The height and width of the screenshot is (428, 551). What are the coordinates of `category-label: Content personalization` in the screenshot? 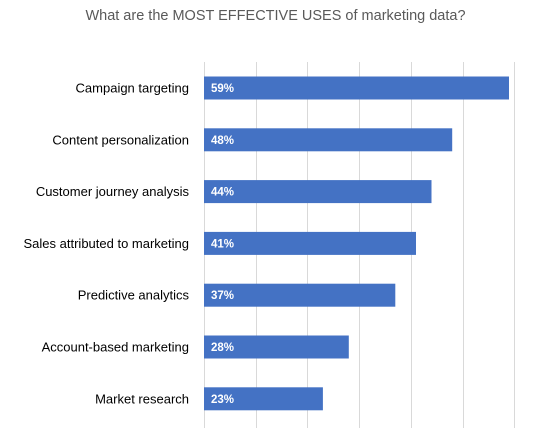 It's located at (120, 139).